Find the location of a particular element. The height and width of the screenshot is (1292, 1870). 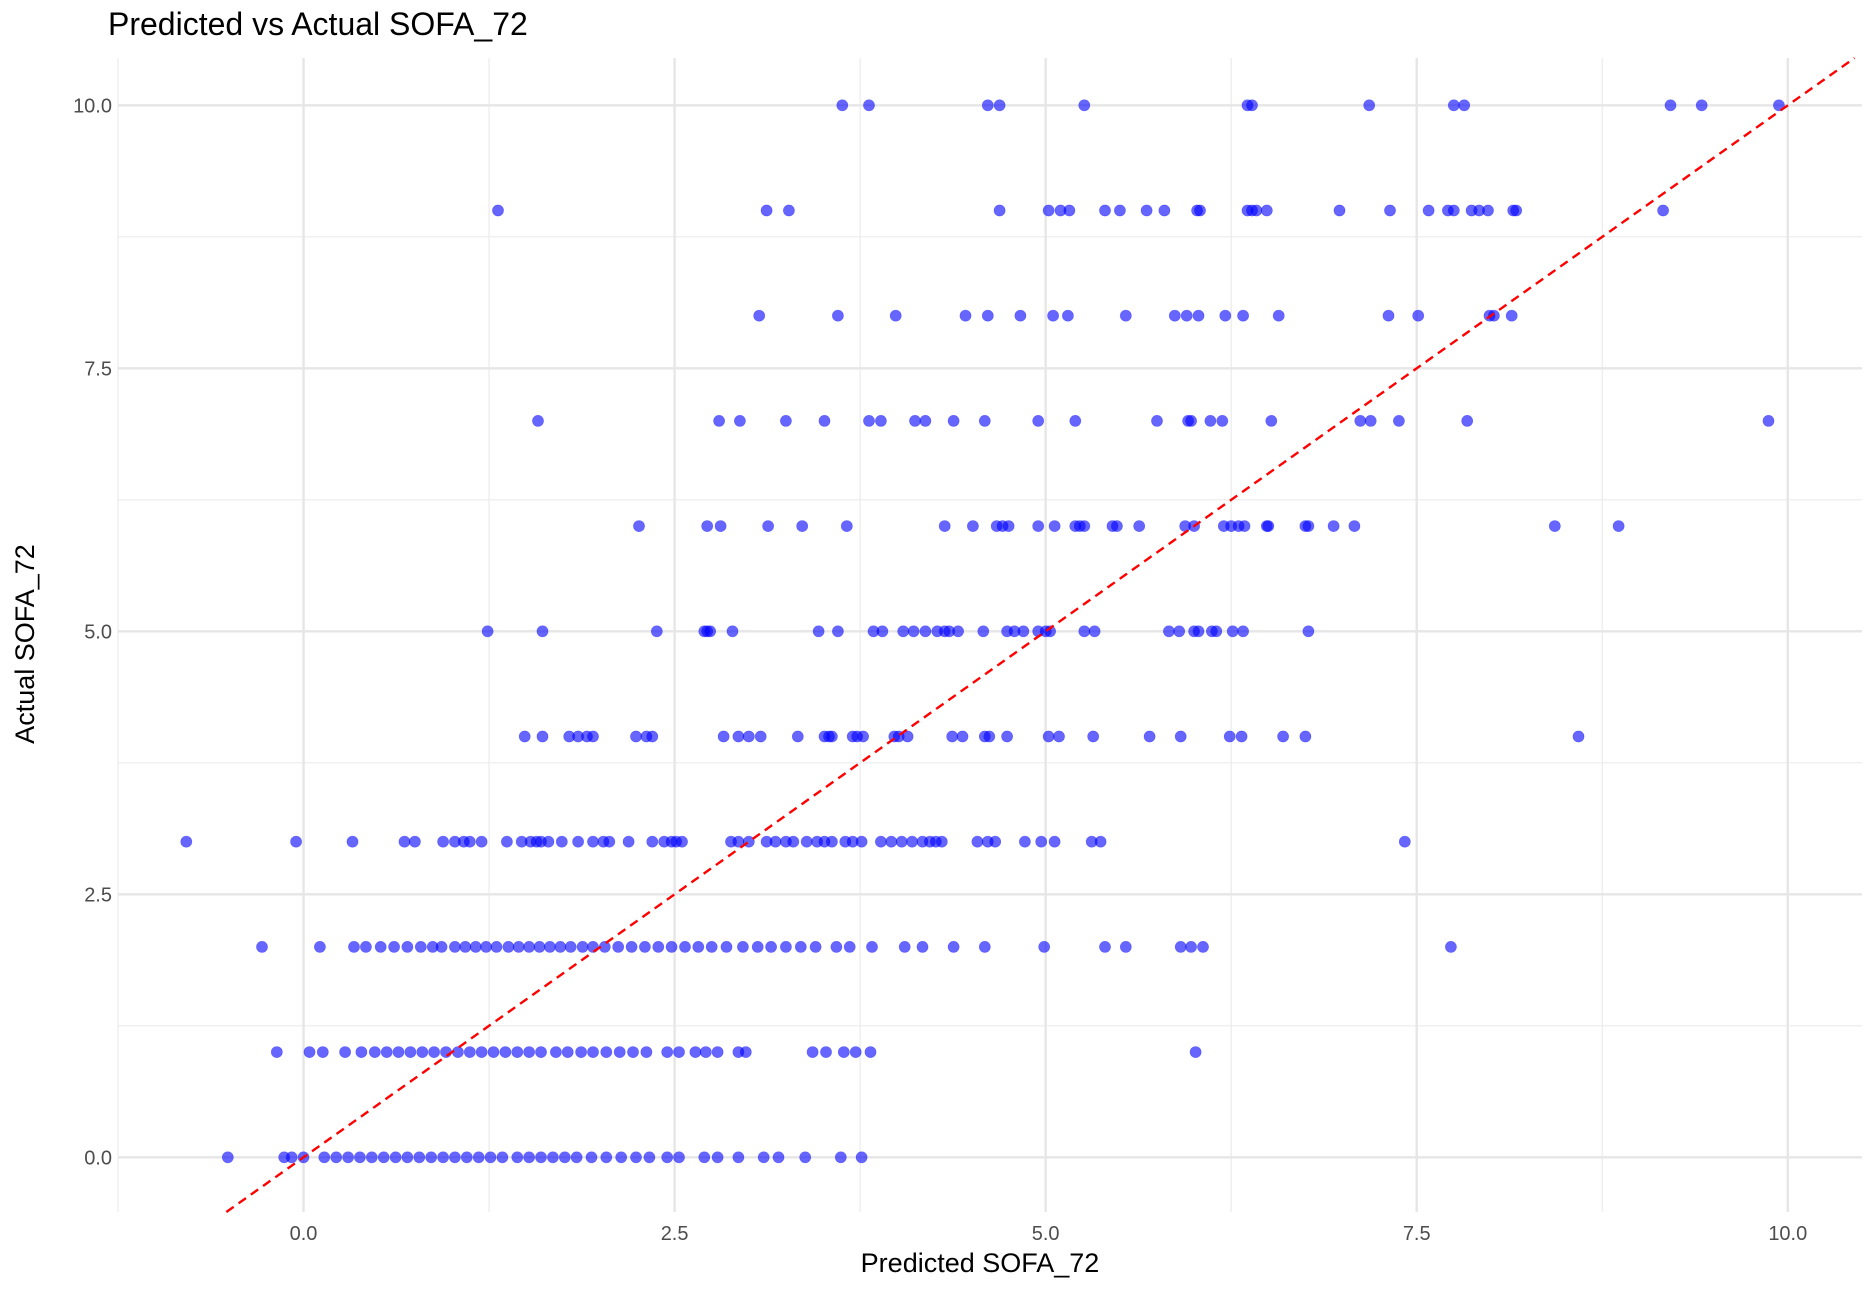

y-axis-title: Actual SOFA_72 is located at coordinates (25, 644).